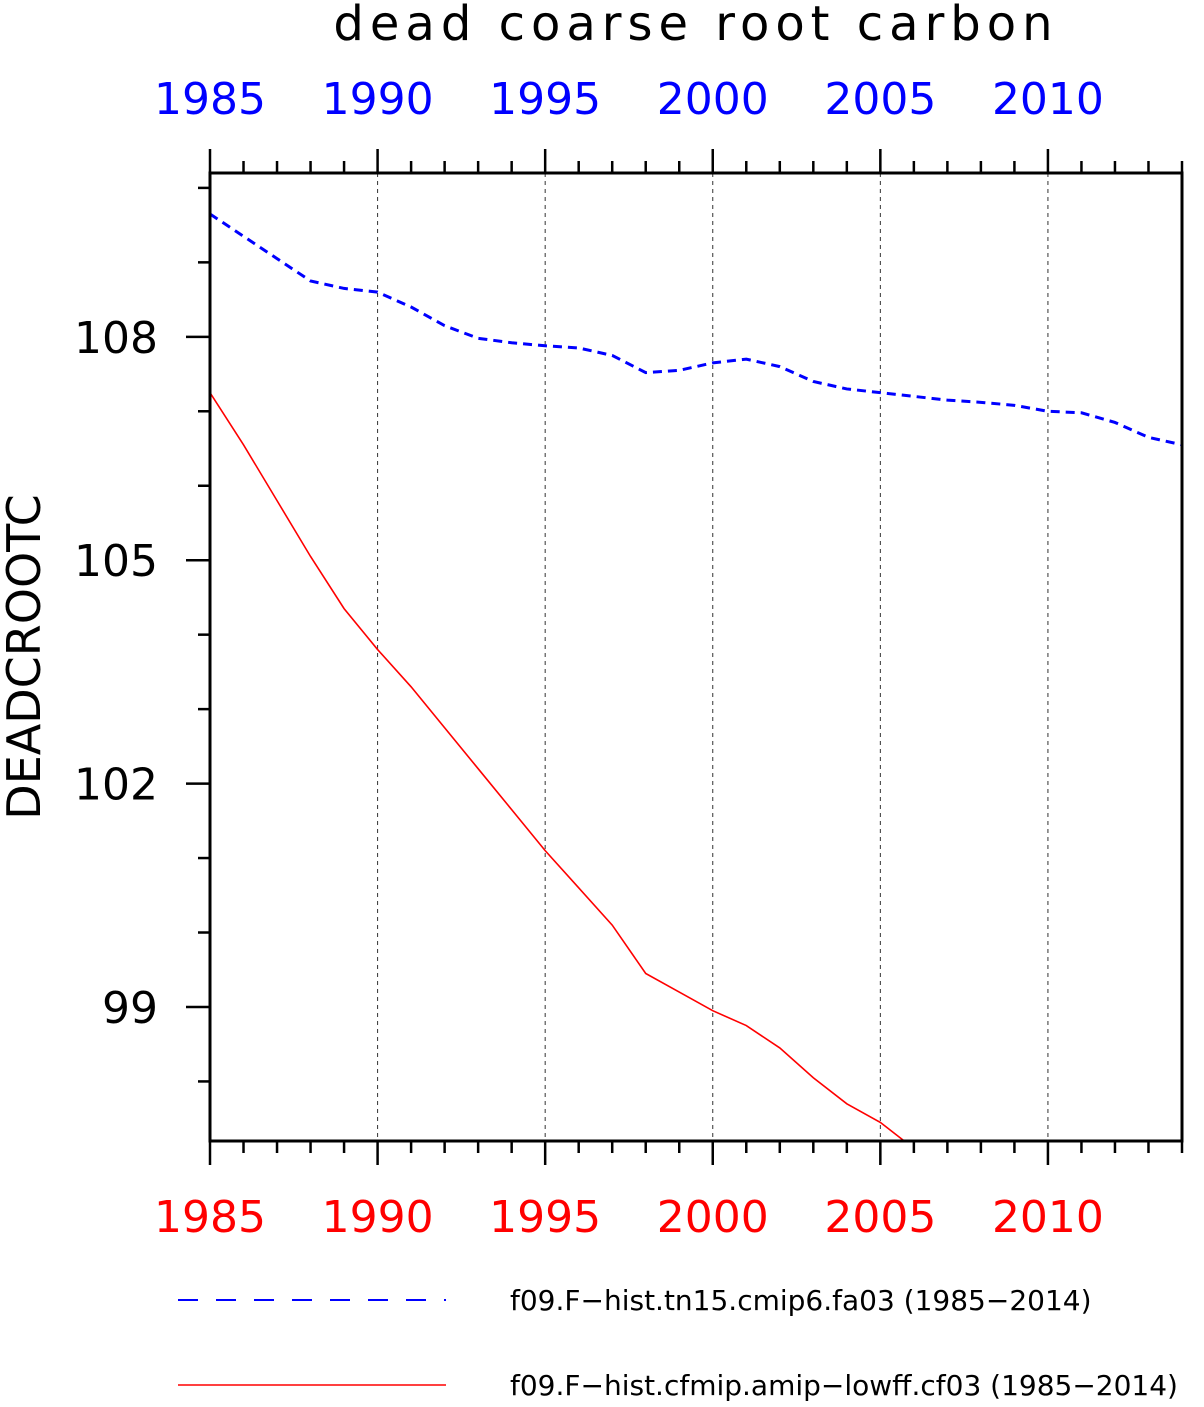 The image size is (1204, 1407). Describe the element at coordinates (378, 99) in the screenshot. I see `top-tick-label-1990: 1990` at that location.